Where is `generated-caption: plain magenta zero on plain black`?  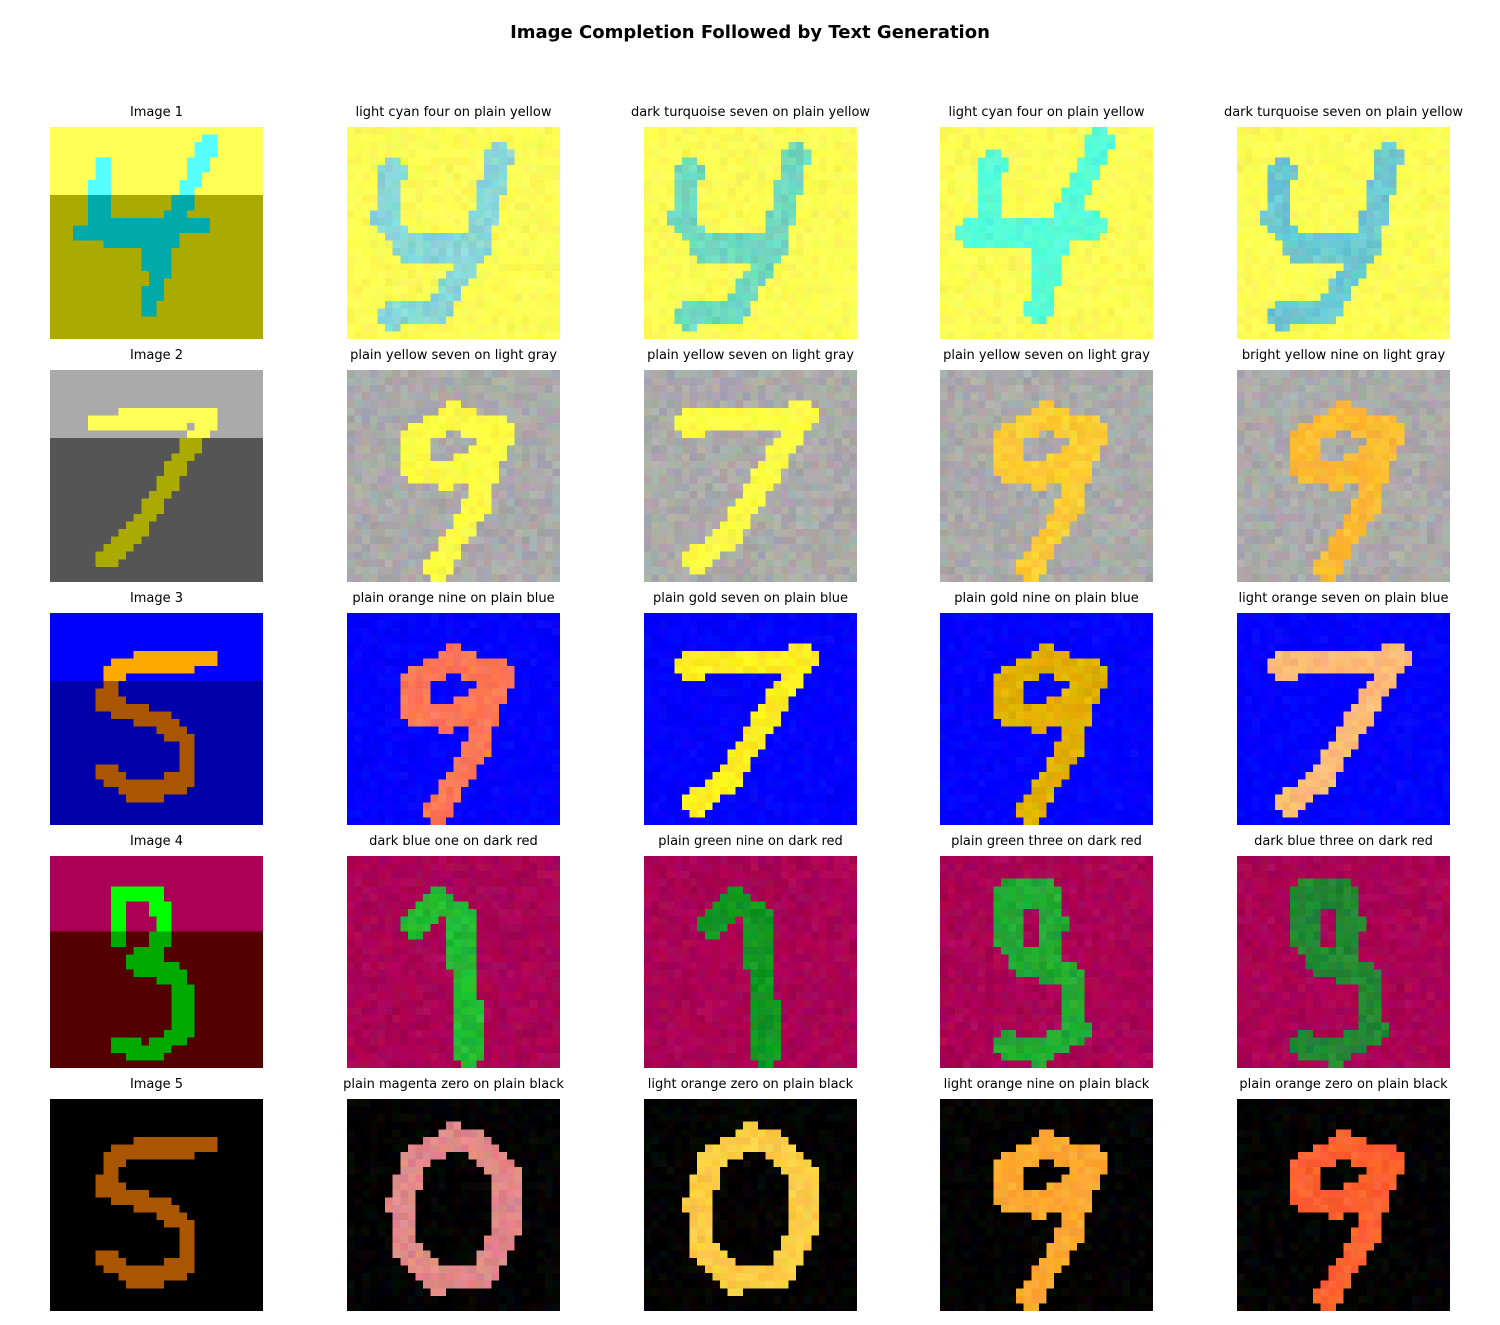
generated-caption: plain magenta zero on plain black is located at coordinates (453, 1084).